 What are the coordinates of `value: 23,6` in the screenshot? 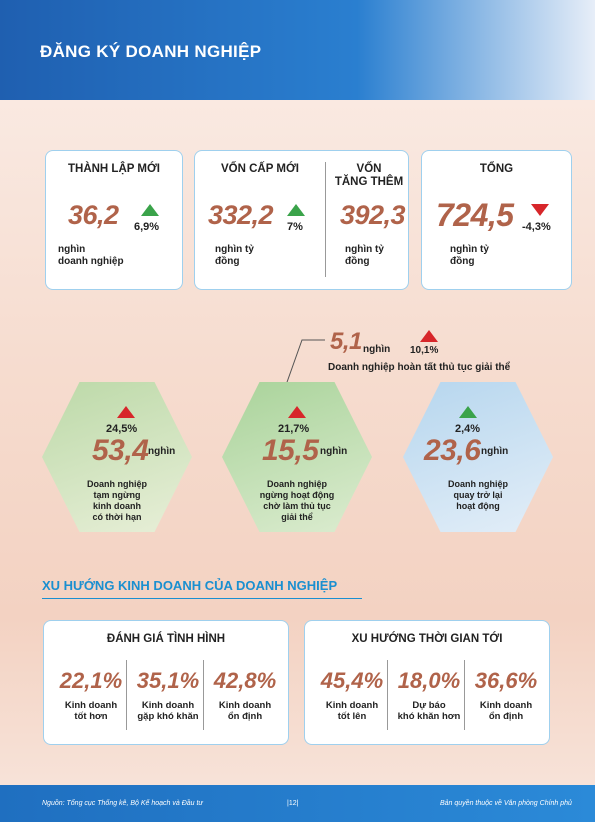 It's located at (452, 450).